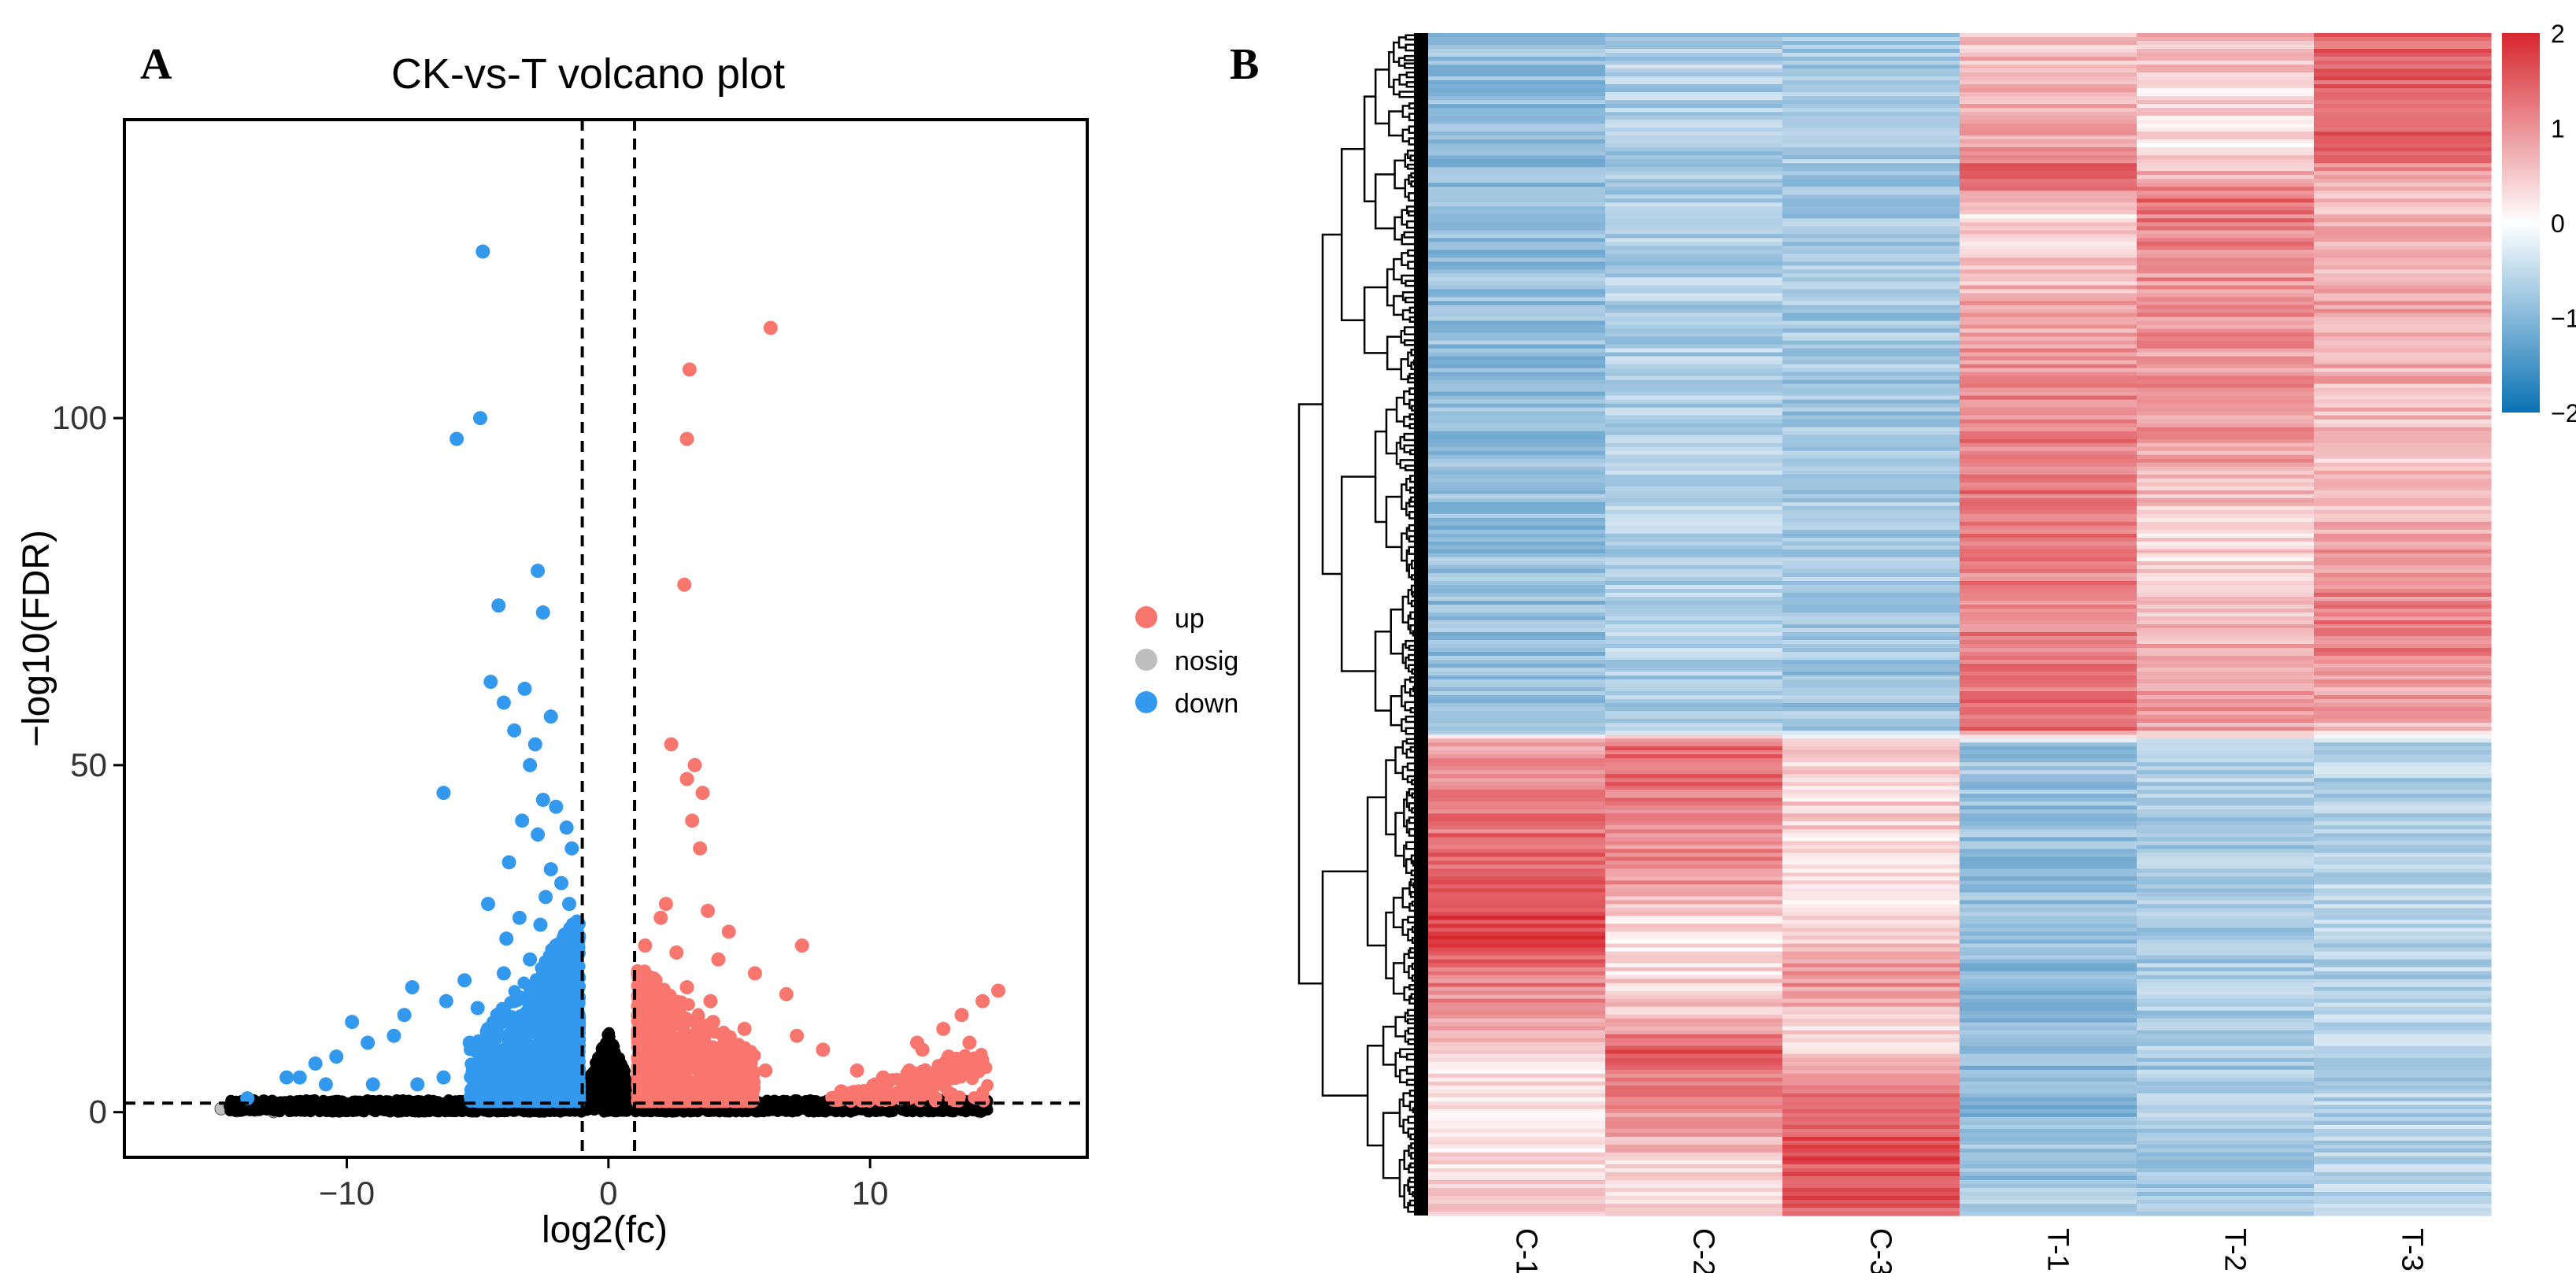  Describe the element at coordinates (156, 64) in the screenshot. I see `panel-label-a: A` at that location.